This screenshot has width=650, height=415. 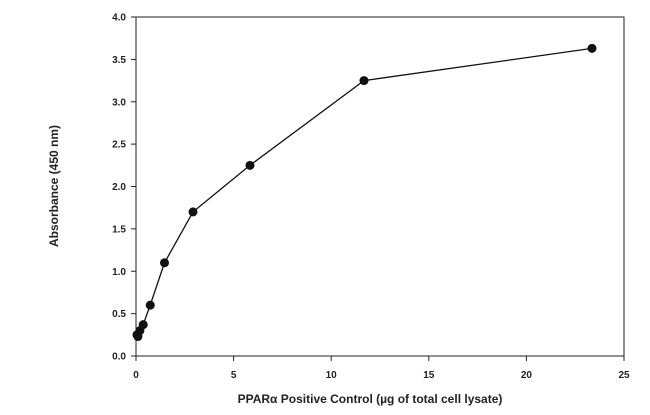 I want to click on y-tick-label: 1.5, so click(x=119, y=229).